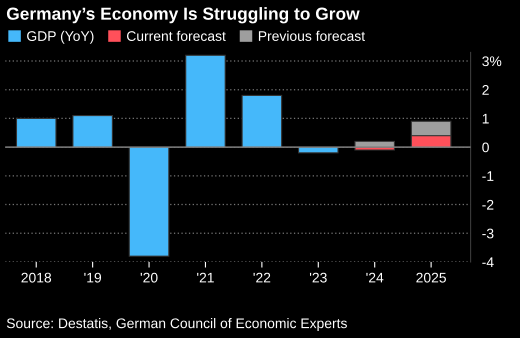 This screenshot has width=520, height=338. I want to click on x-tick-label: '24, so click(375, 277).